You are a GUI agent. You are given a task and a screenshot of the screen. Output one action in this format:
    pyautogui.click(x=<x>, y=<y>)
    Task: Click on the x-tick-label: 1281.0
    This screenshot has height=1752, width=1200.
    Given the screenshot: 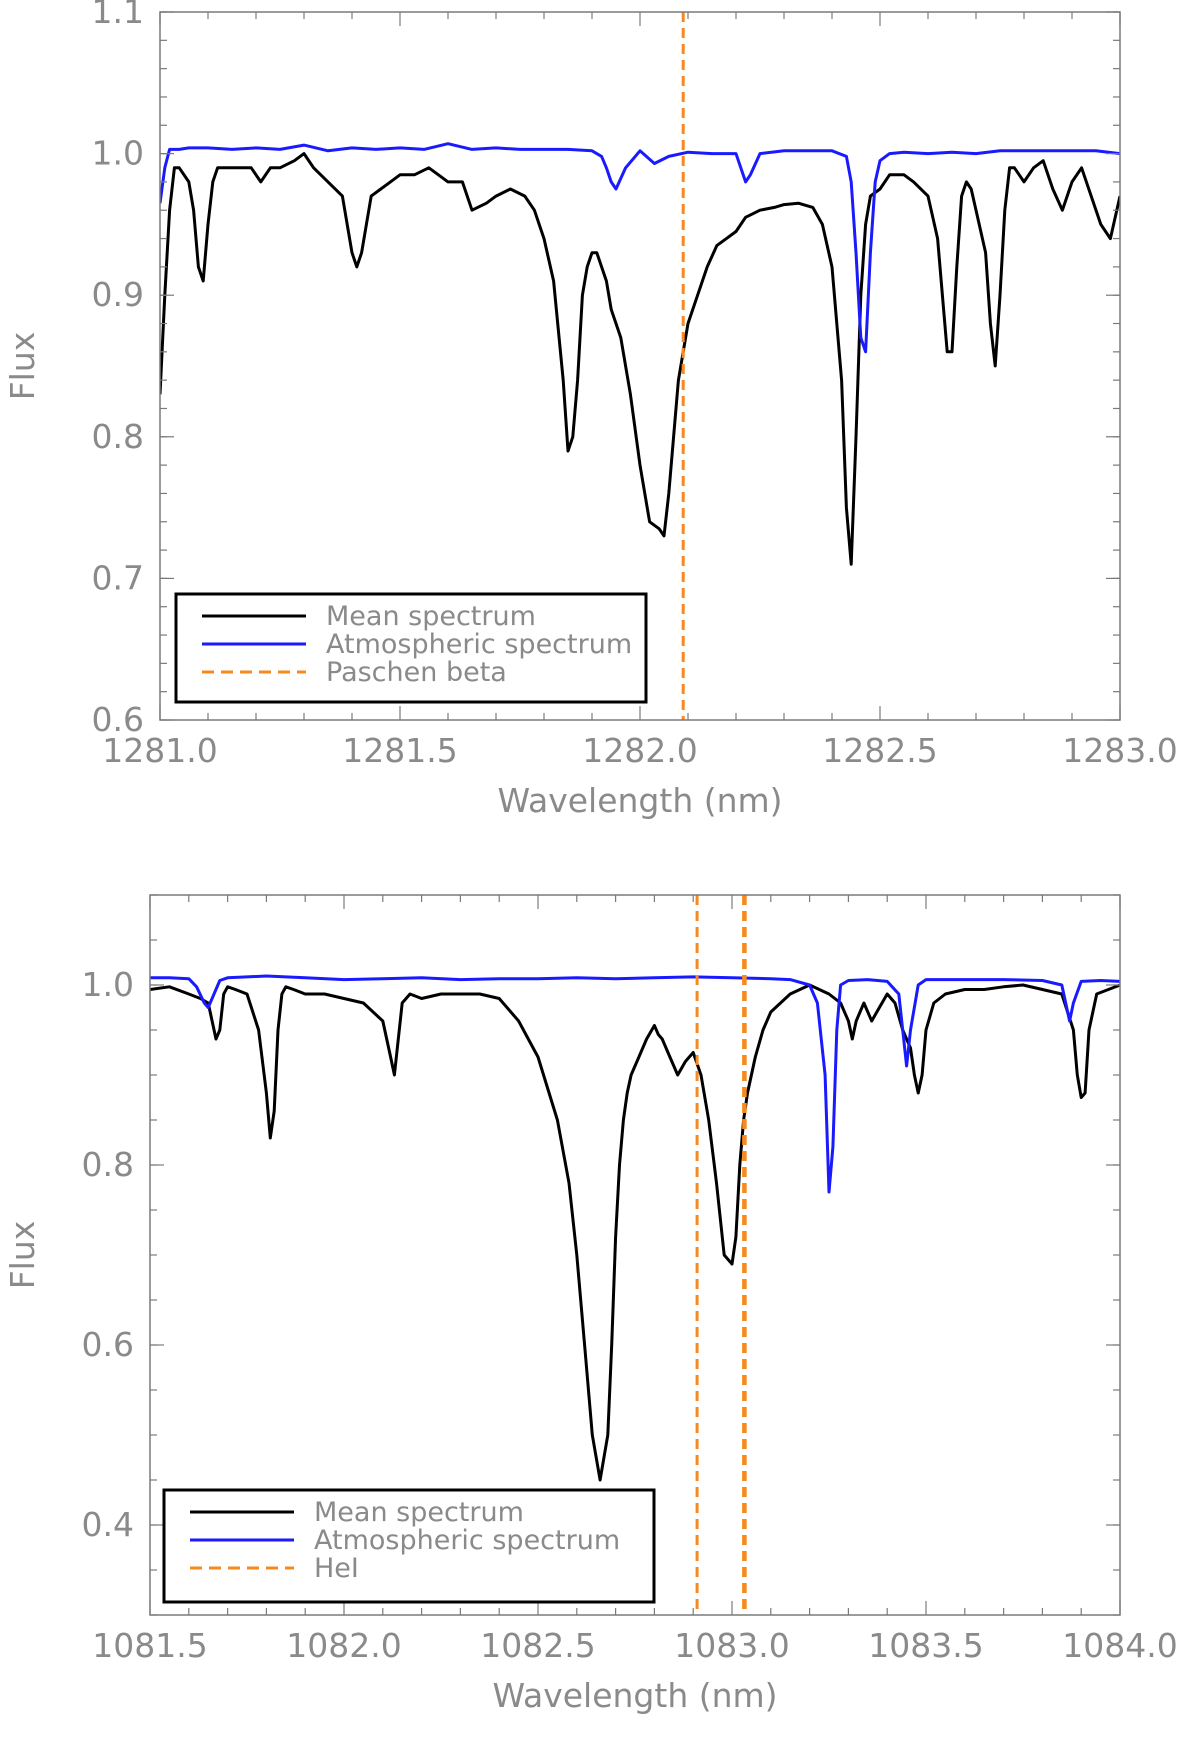 What is the action you would take?
    pyautogui.click(x=159, y=750)
    